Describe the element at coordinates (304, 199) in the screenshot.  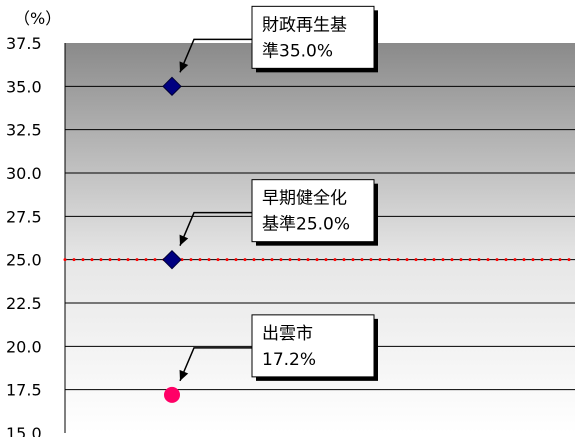
I see `callout-text: 早期健全化` at that location.